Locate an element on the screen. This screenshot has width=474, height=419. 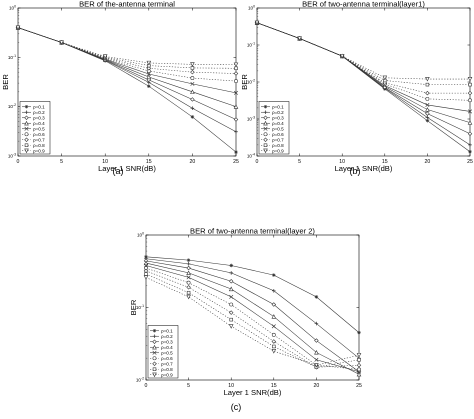
chart-1-x-tick-label: 0 is located at coordinates (18, 162).